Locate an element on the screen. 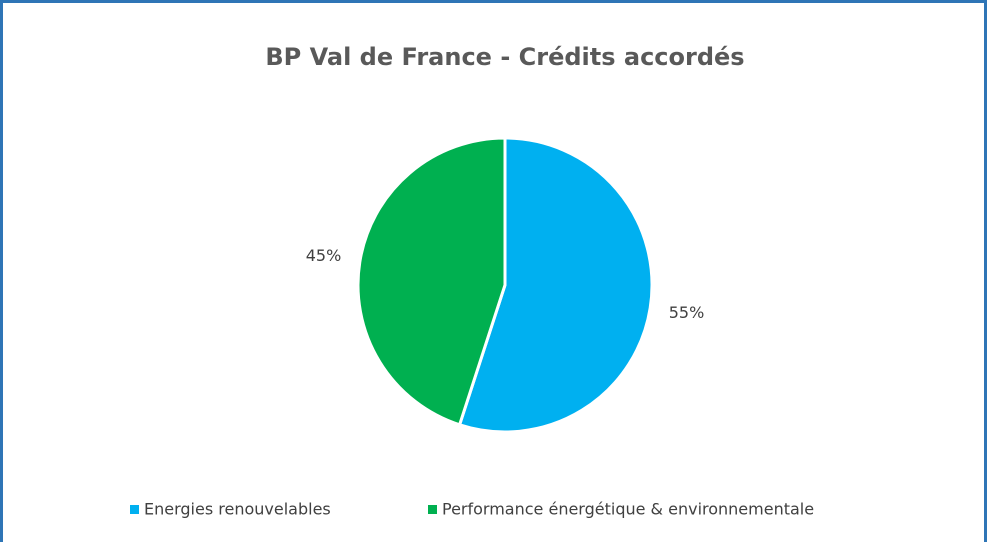 Image resolution: width=987 pixels, height=542 pixels. legend-label: Energies renouvelables is located at coordinates (237, 509).